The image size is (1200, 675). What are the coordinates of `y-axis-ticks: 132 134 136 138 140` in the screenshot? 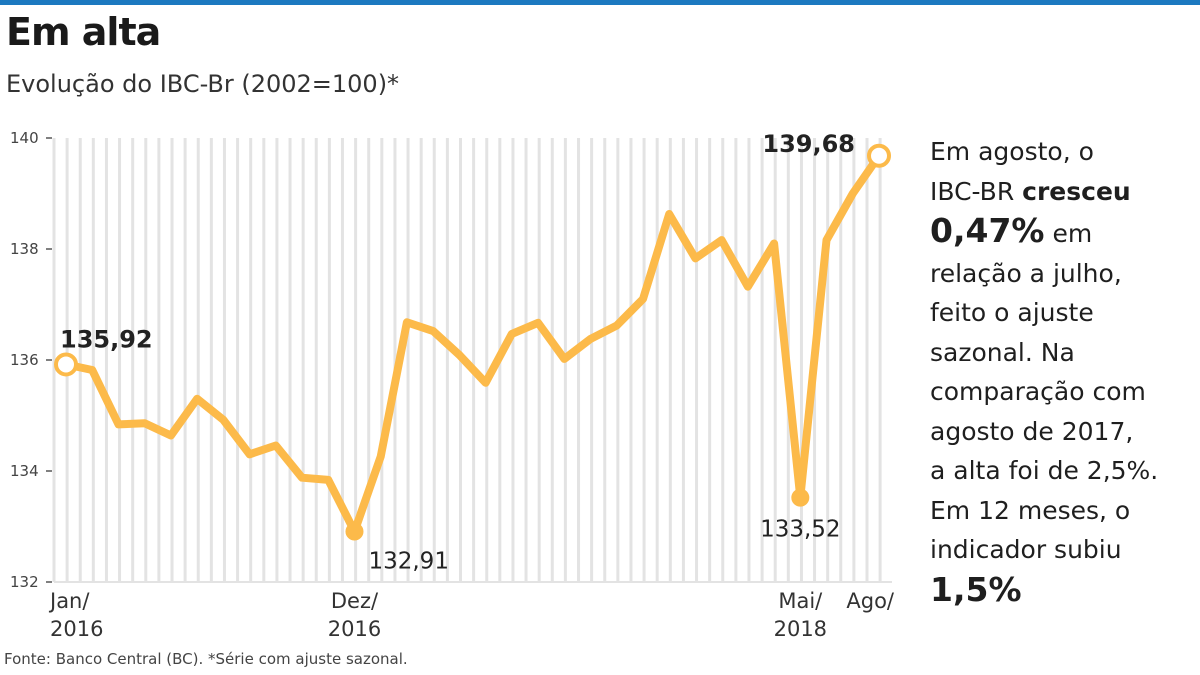 It's located at (31, 360).